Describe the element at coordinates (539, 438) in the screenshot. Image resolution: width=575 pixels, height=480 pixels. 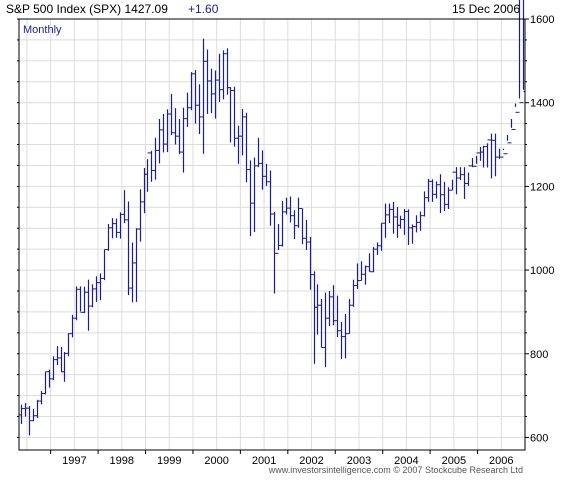
I see `y-tick-label: 600` at that location.